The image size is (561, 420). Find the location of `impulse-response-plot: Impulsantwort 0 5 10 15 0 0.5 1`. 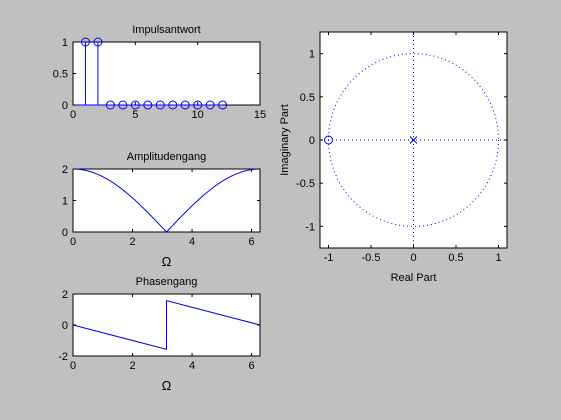

impulse-response-plot: Impulsantwort 0 5 10 15 0 0.5 1 is located at coordinates (159, 72).